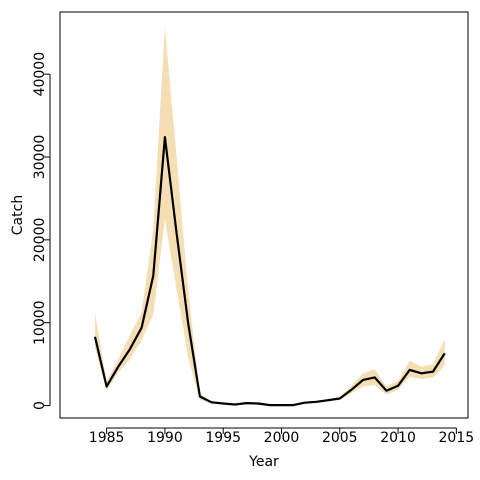 The height and width of the screenshot is (480, 480). I want to click on y-tick-label: 0, so click(40, 405).